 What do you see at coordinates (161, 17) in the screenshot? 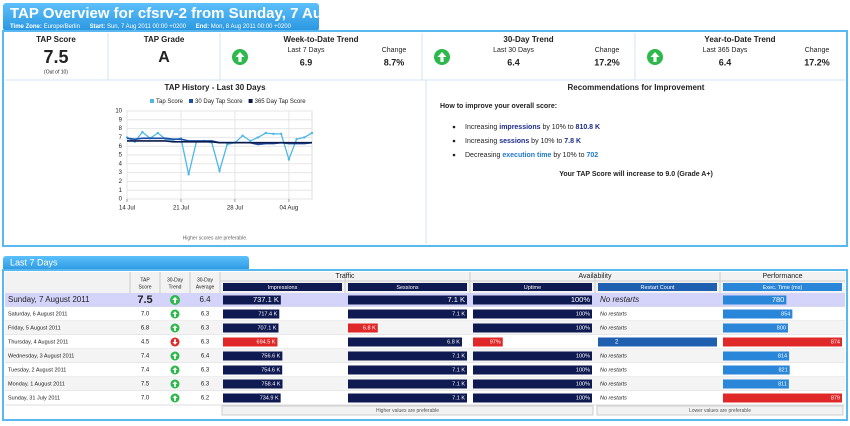
I see `header-tab` at bounding box center [161, 17].